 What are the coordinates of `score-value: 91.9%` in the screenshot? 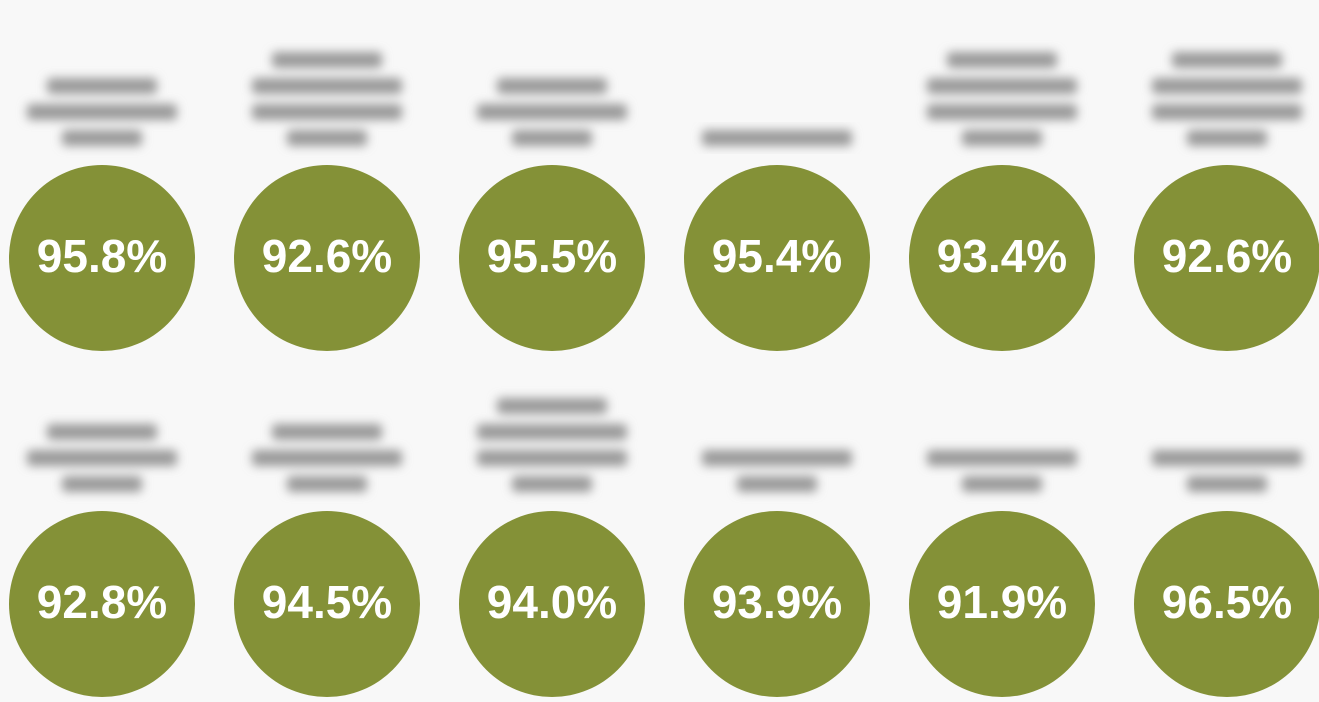 It's located at (1002, 602).